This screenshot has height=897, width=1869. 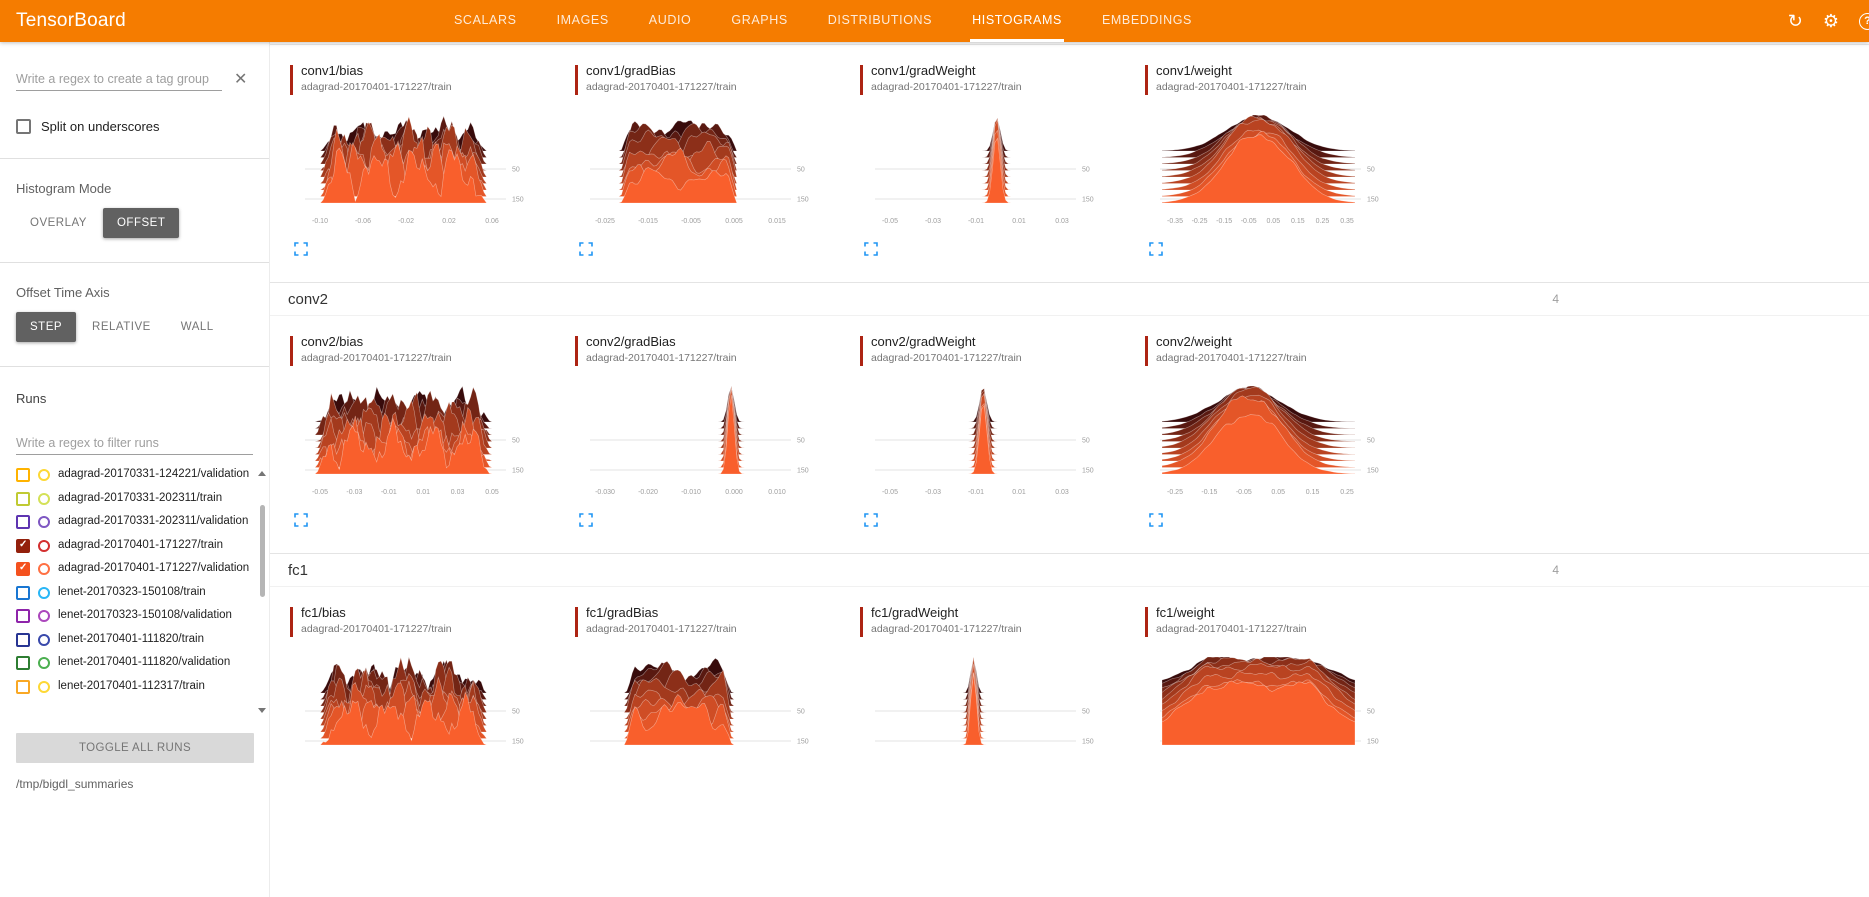 What do you see at coordinates (262, 551) in the screenshot?
I see `scroll-thumb` at bounding box center [262, 551].